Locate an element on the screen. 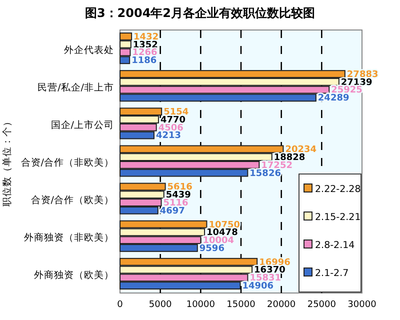 This screenshot has width=400, height=320. y-tick-label: 合资/合作（非欧美） is located at coordinates (67, 162).